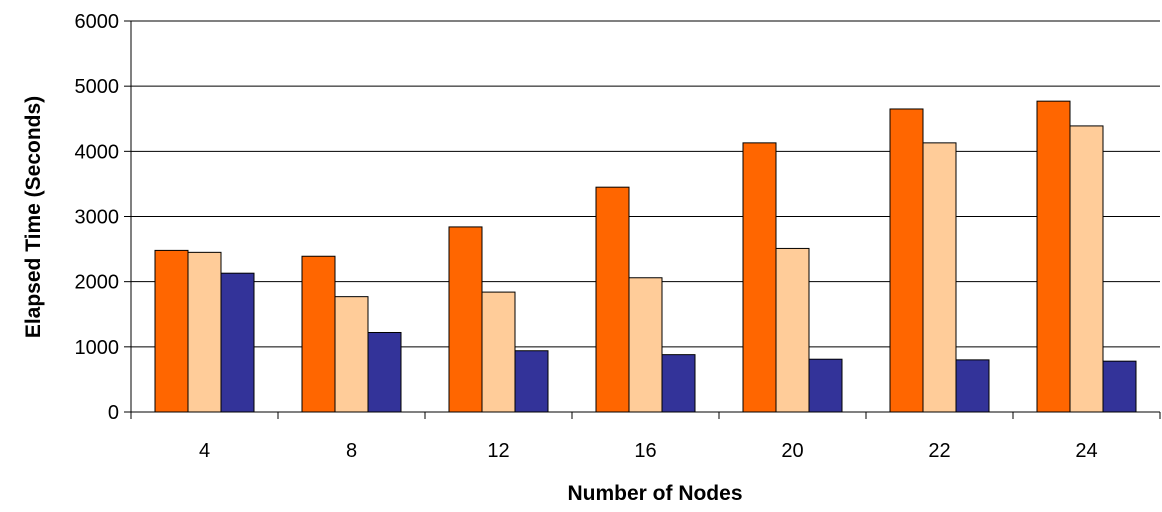 Image resolution: width=1162 pixels, height=512 pixels. I want to click on x-tick-label: 4, so click(204, 451).